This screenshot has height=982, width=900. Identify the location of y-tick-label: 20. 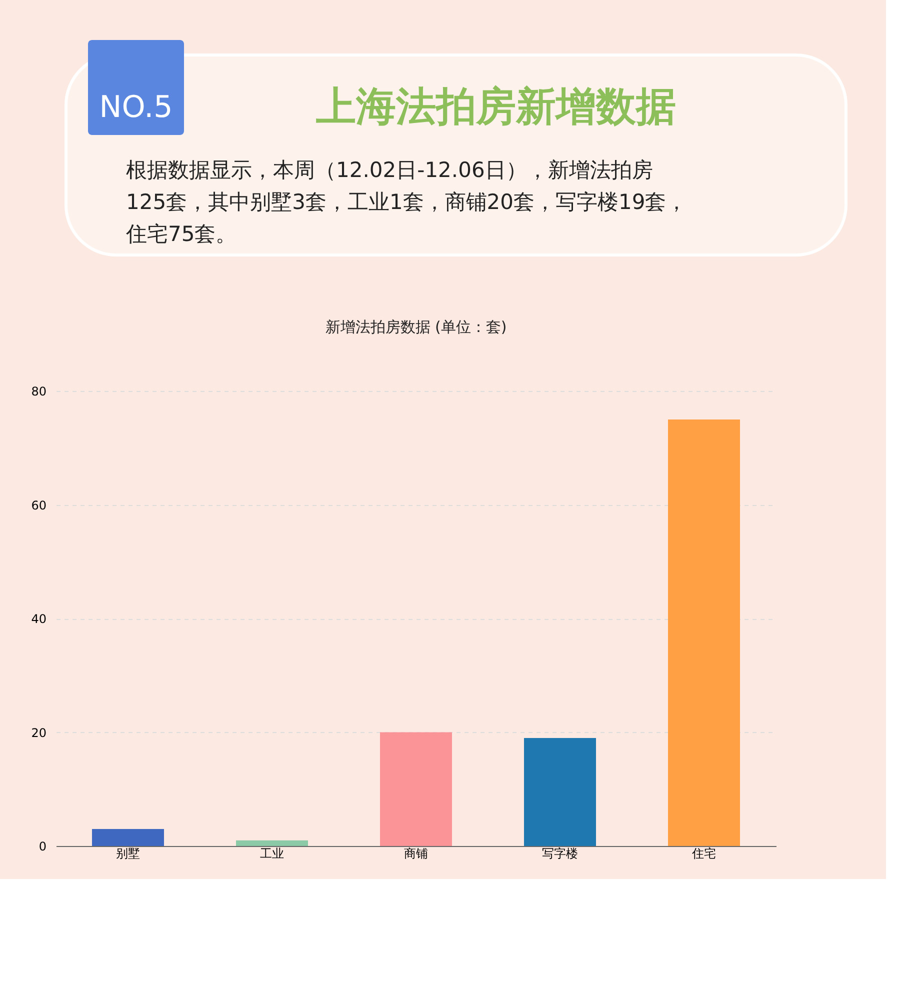
(38, 733).